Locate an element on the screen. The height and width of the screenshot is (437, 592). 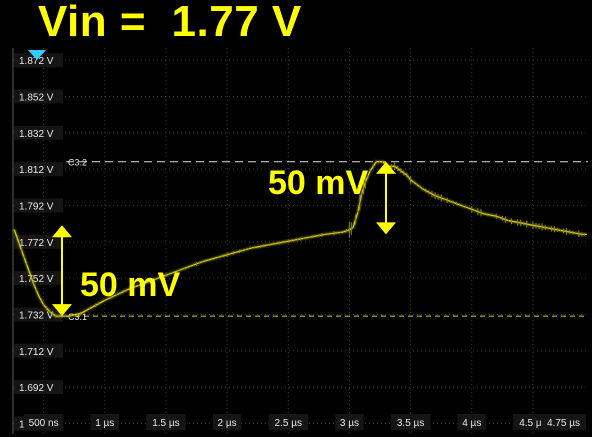
y-tick-label: 1.712 V is located at coordinates (36, 352).